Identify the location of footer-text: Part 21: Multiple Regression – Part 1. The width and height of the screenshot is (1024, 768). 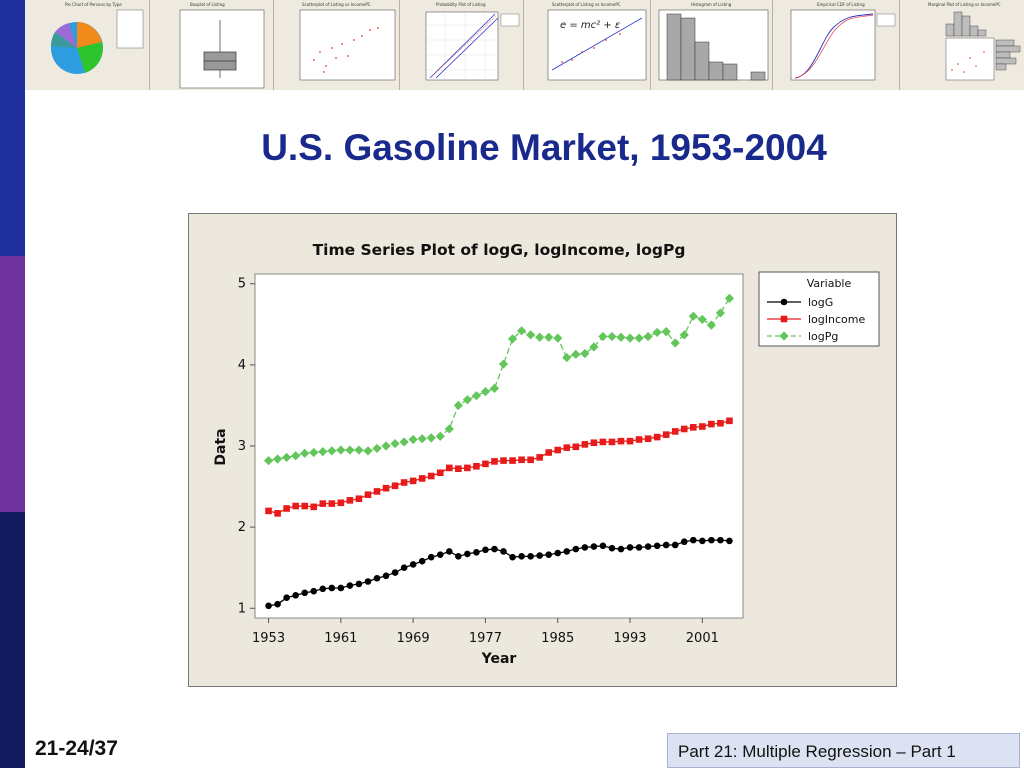
(817, 751).